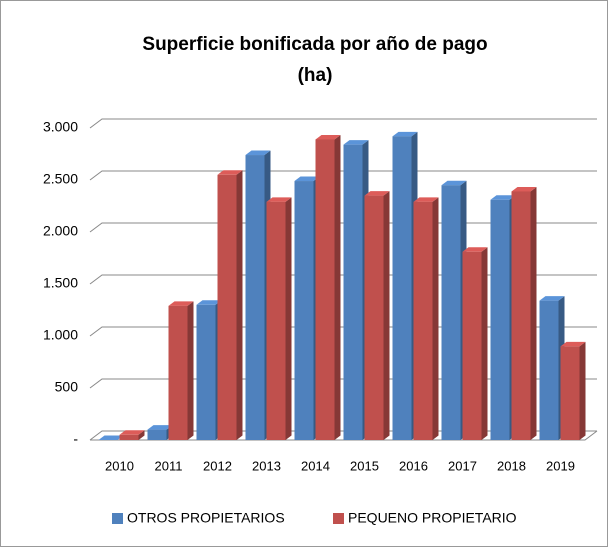 The width and height of the screenshot is (608, 547). Describe the element at coordinates (206, 518) in the screenshot. I see `legend-label: OTROS PROPIETARIOS` at that location.